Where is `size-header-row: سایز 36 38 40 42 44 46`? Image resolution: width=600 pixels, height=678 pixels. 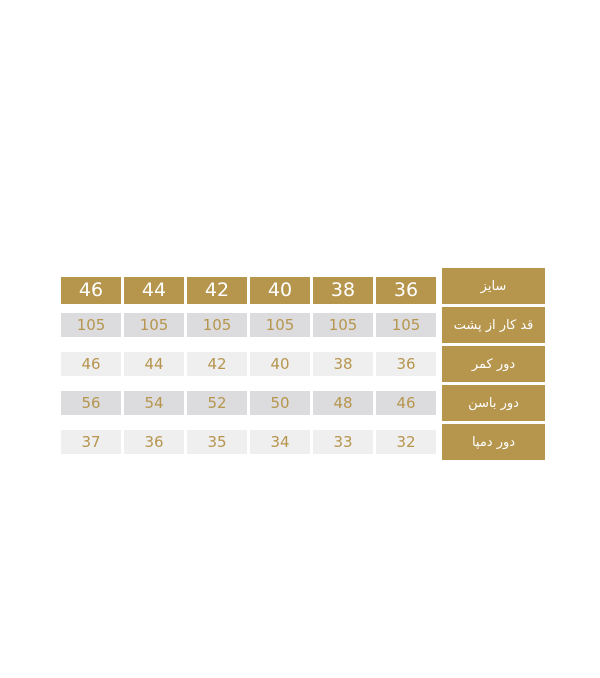
size-header-row: سایز 36 38 40 42 44 46 is located at coordinates (303, 286).